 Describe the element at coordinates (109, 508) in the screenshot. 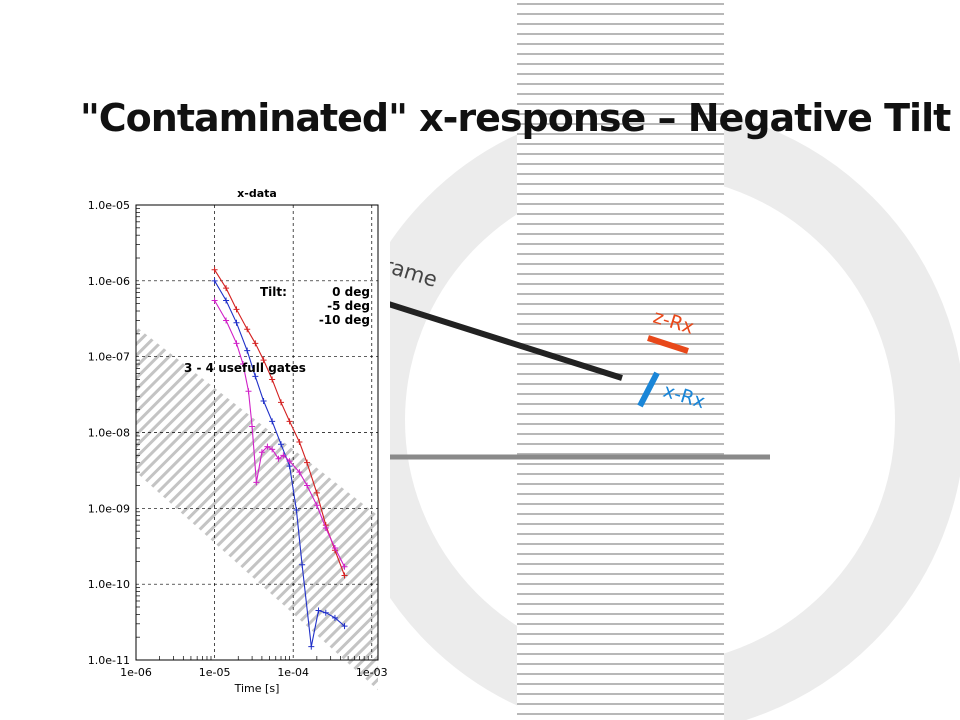

I see `y-tick-label: 1.0e-09` at that location.